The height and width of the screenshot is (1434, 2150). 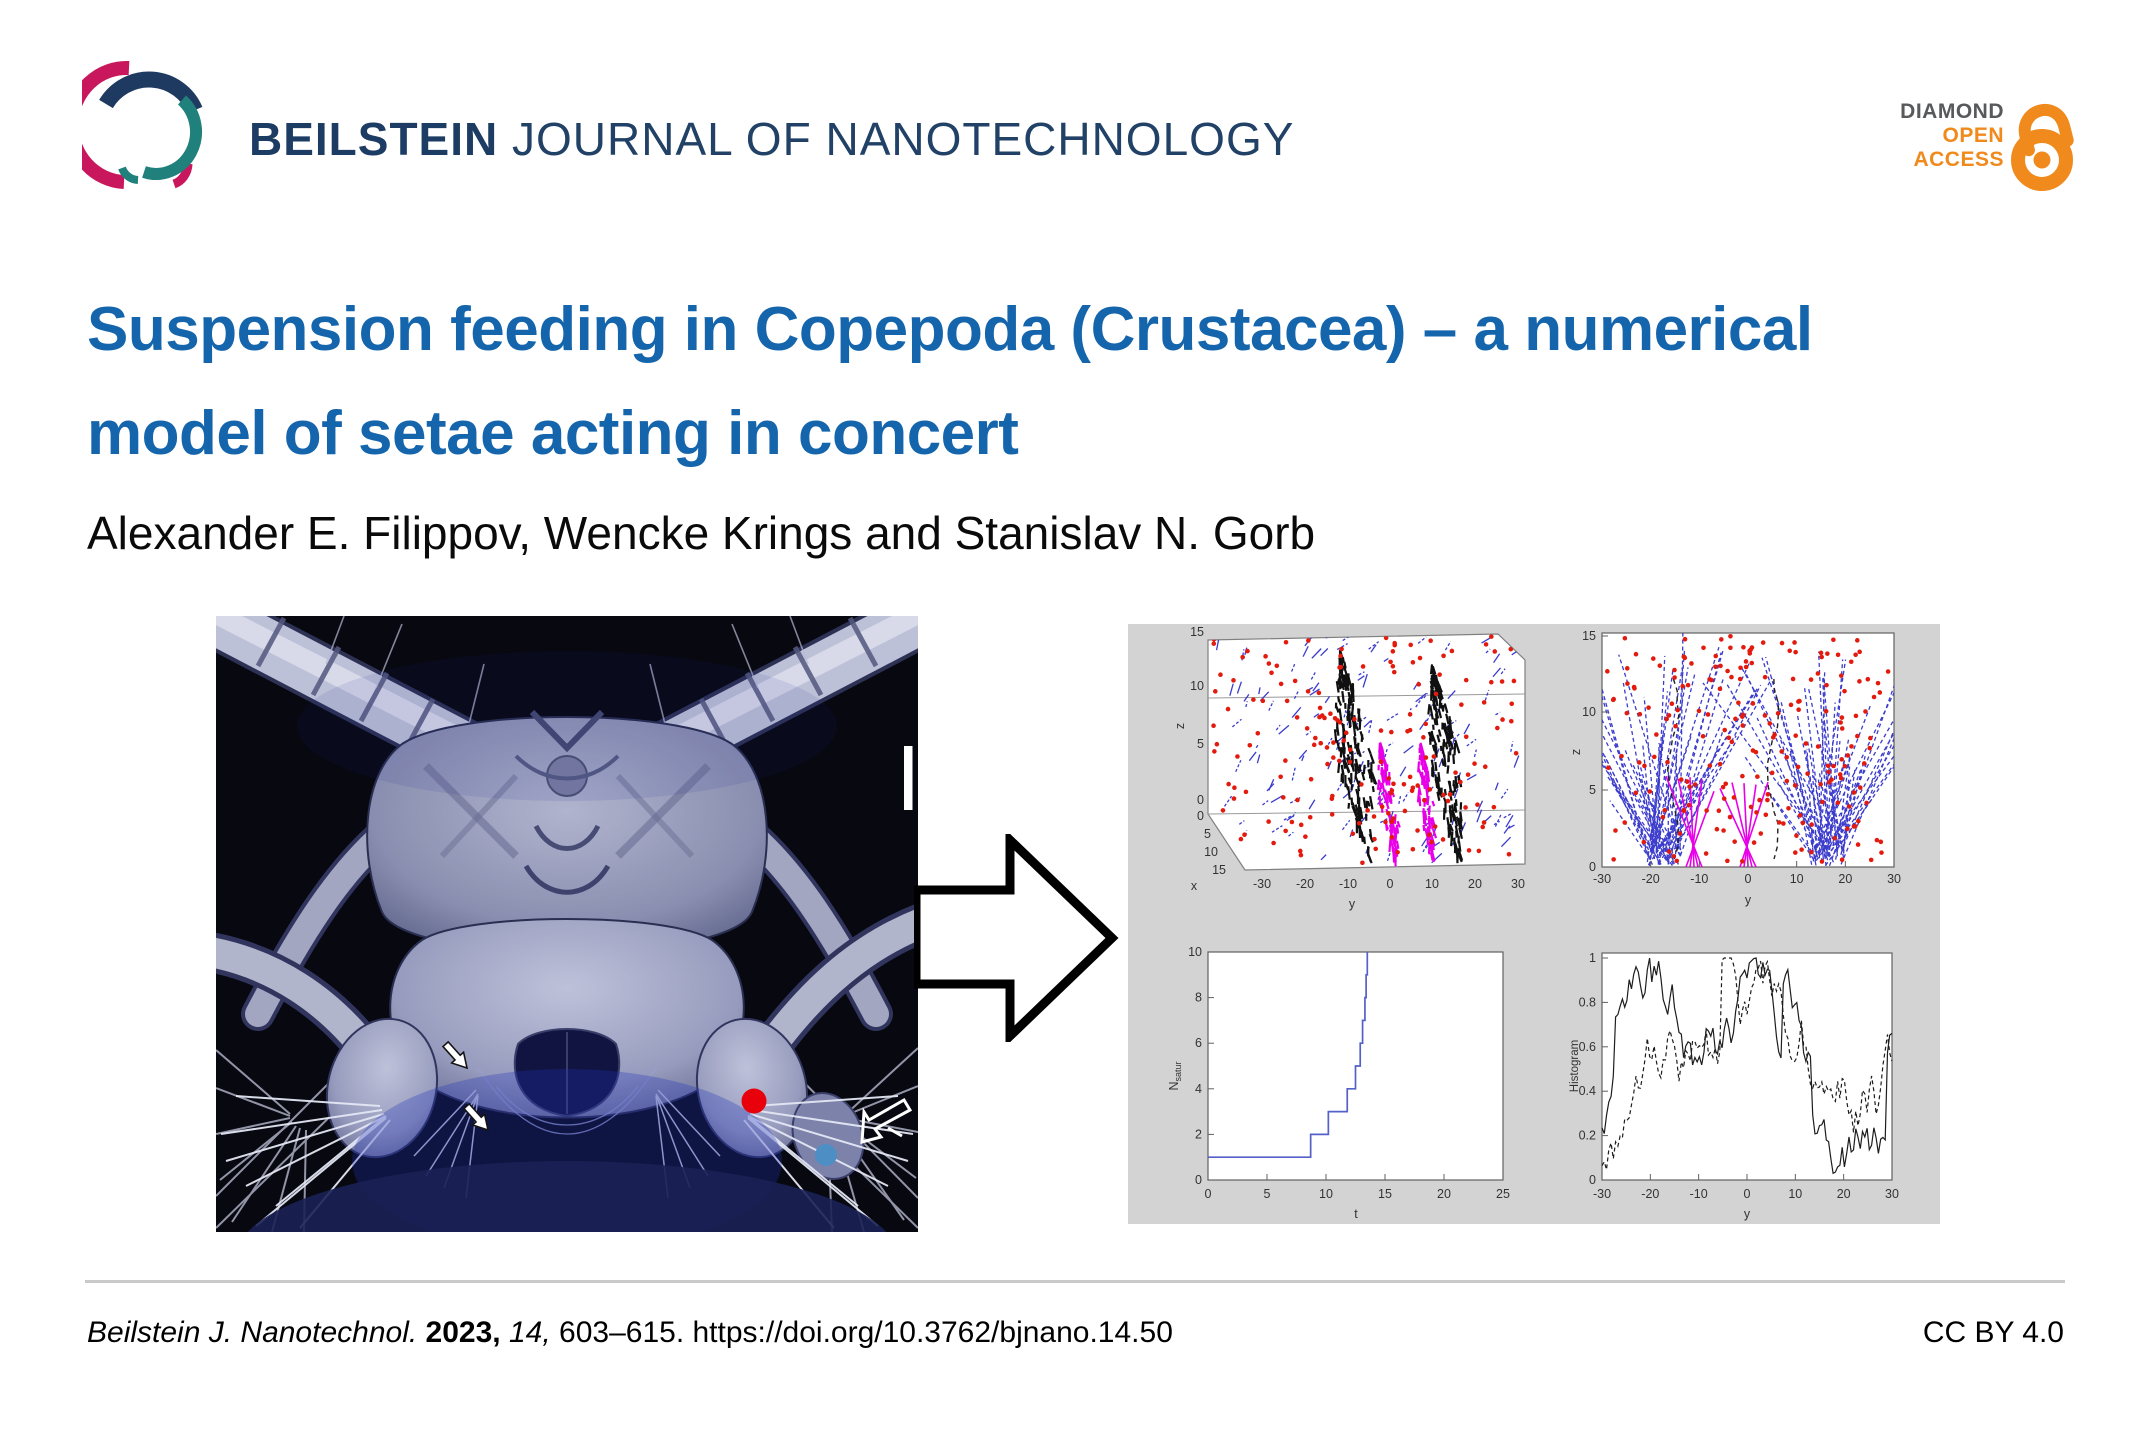 I want to click on title-line-2: model of setae acting in concert, so click(x=553, y=433).